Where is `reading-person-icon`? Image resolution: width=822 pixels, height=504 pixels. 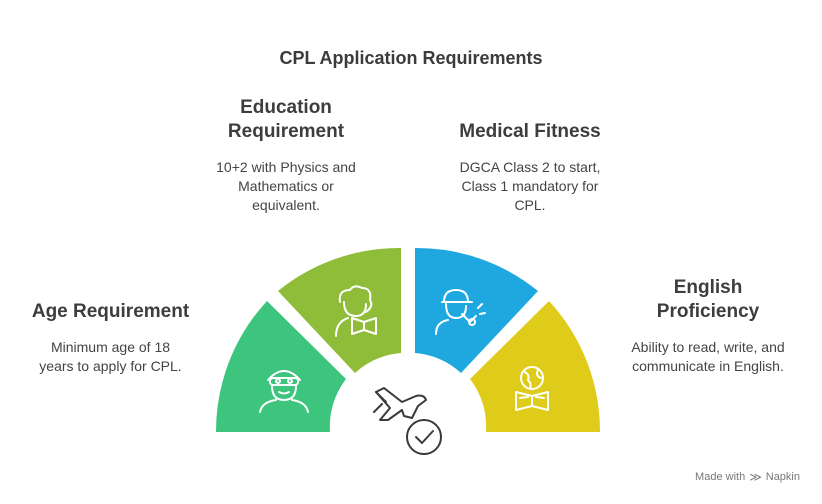
reading-person-icon is located at coordinates (356, 311).